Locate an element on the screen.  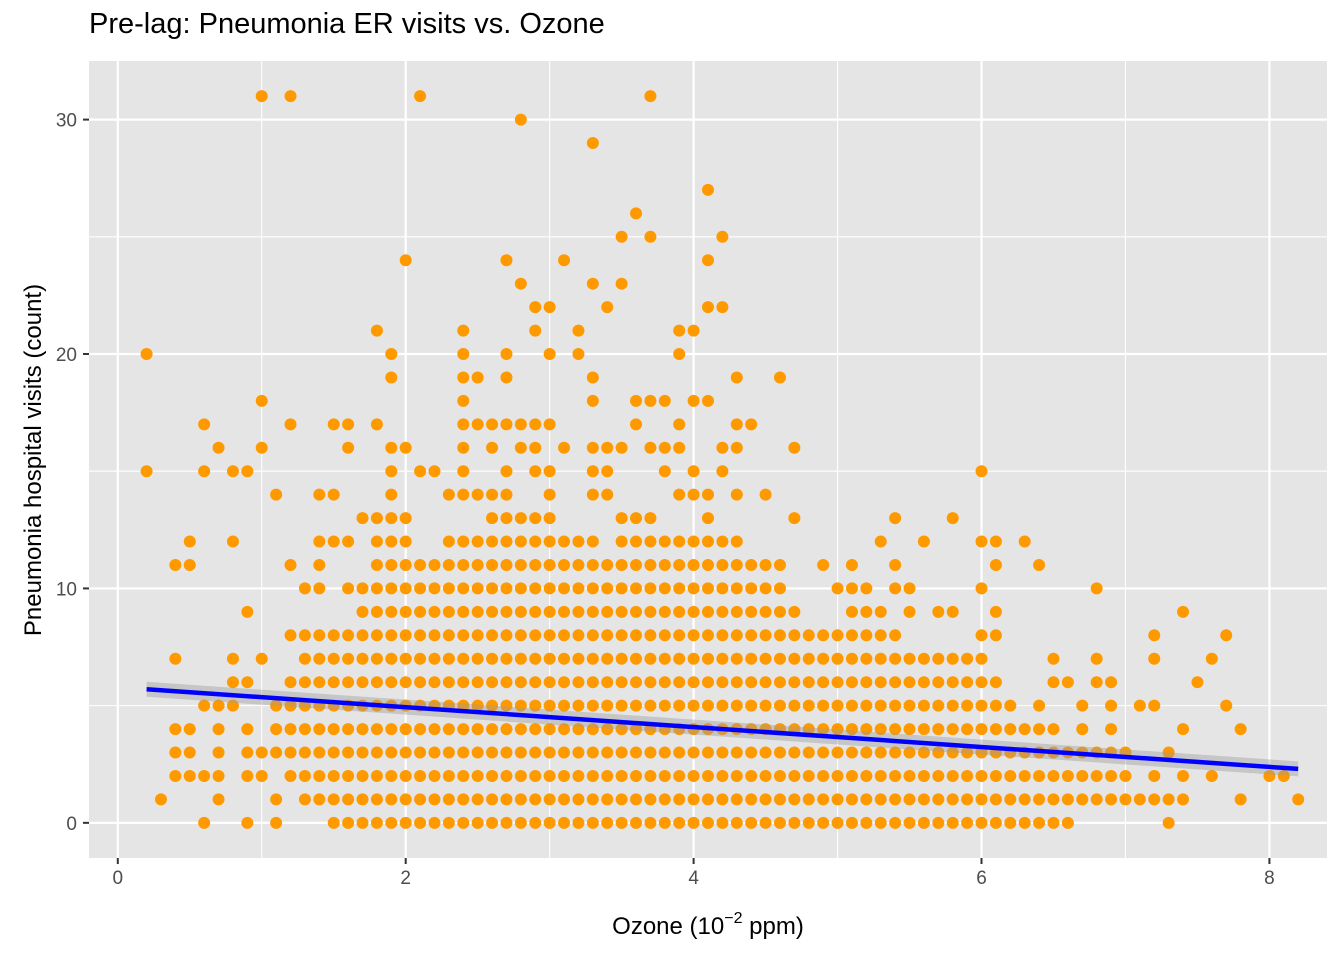
y-tick-label: 0 is located at coordinates (71, 824).